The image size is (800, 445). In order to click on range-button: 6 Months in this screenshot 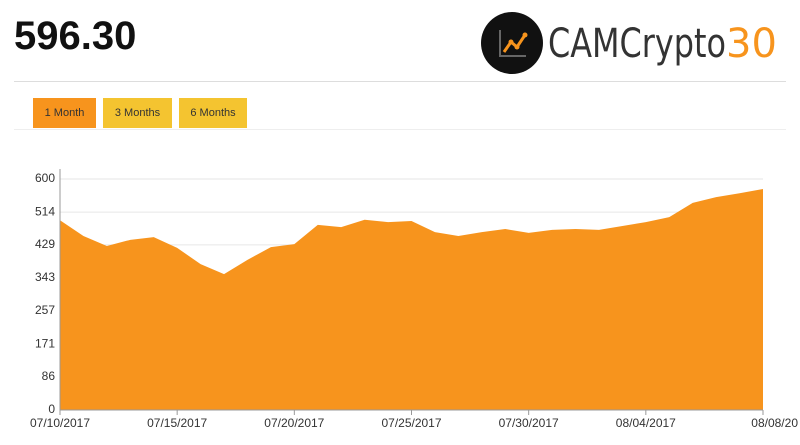, I will do `click(213, 113)`.